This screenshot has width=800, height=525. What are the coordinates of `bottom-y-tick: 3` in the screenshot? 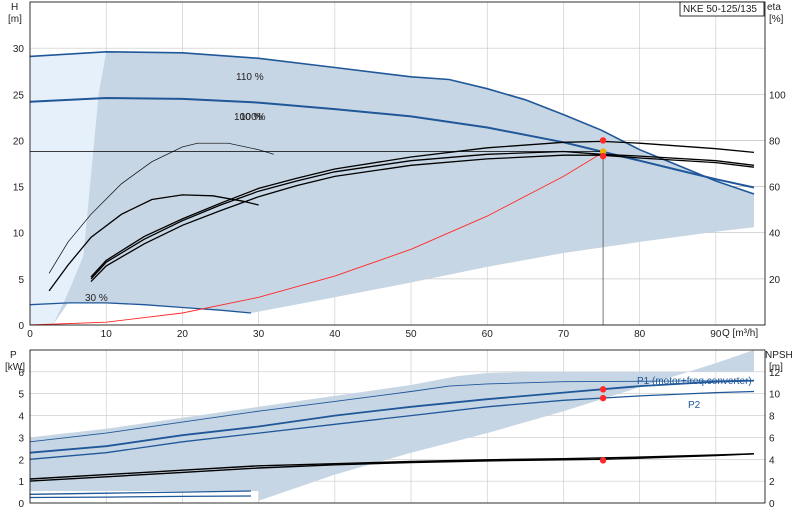 It's located at (21, 438).